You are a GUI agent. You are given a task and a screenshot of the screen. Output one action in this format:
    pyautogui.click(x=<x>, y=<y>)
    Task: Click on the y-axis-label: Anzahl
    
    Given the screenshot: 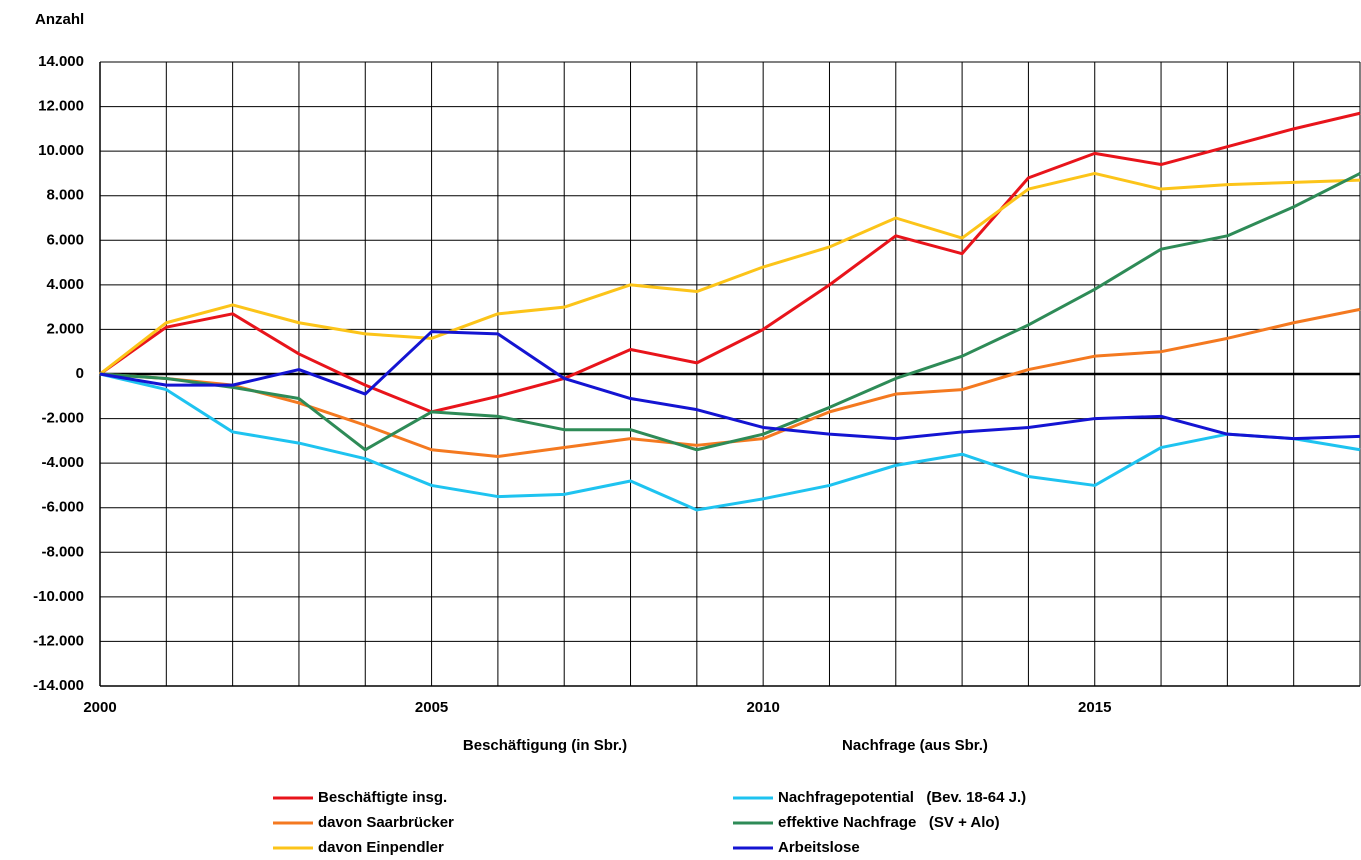 What is the action you would take?
    pyautogui.click(x=59, y=19)
    